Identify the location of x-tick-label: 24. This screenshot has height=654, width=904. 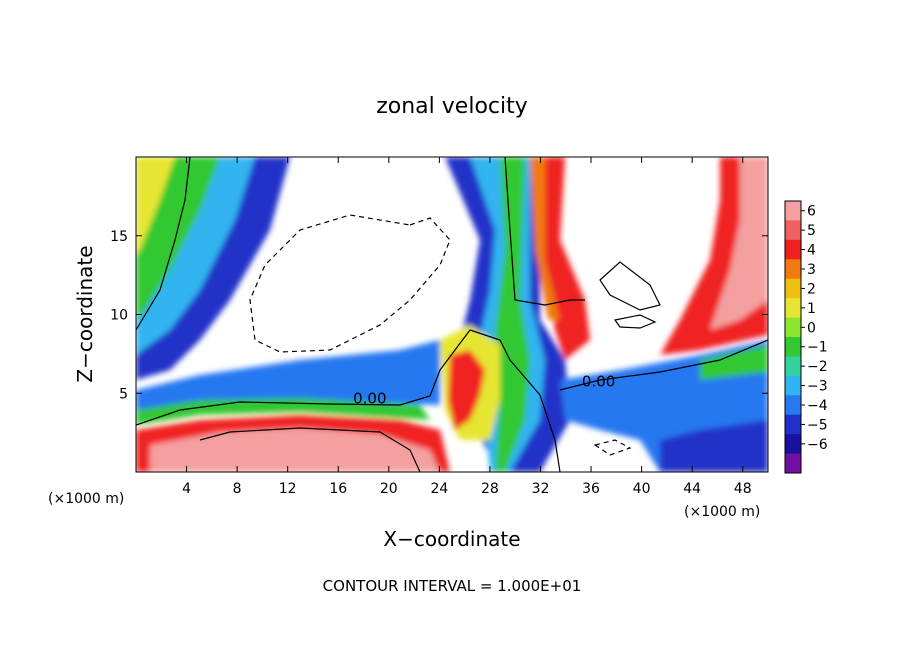
(439, 489).